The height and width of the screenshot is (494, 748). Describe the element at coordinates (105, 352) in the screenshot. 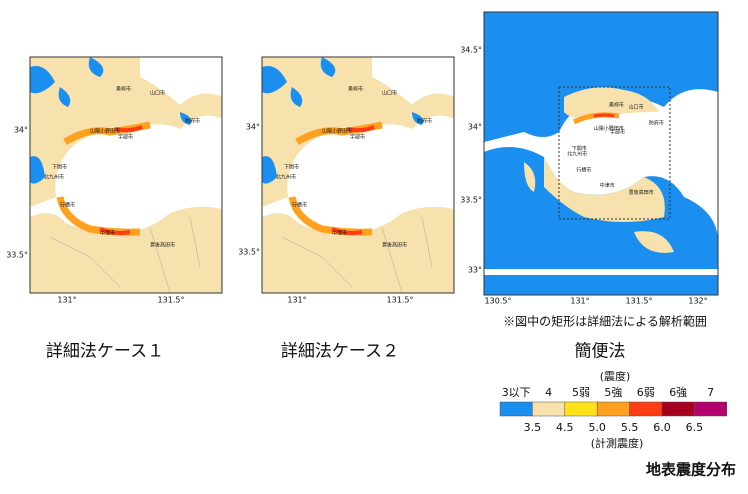

I see `map-caption: 詳細法ケース１` at that location.